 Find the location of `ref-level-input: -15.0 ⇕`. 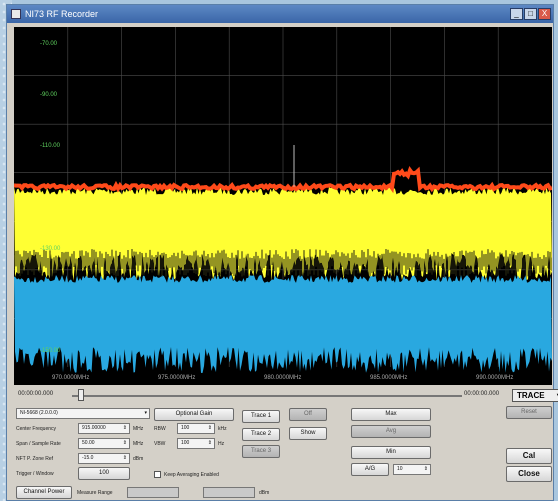

ref-level-input: -15.0 ⇕ is located at coordinates (104, 458).